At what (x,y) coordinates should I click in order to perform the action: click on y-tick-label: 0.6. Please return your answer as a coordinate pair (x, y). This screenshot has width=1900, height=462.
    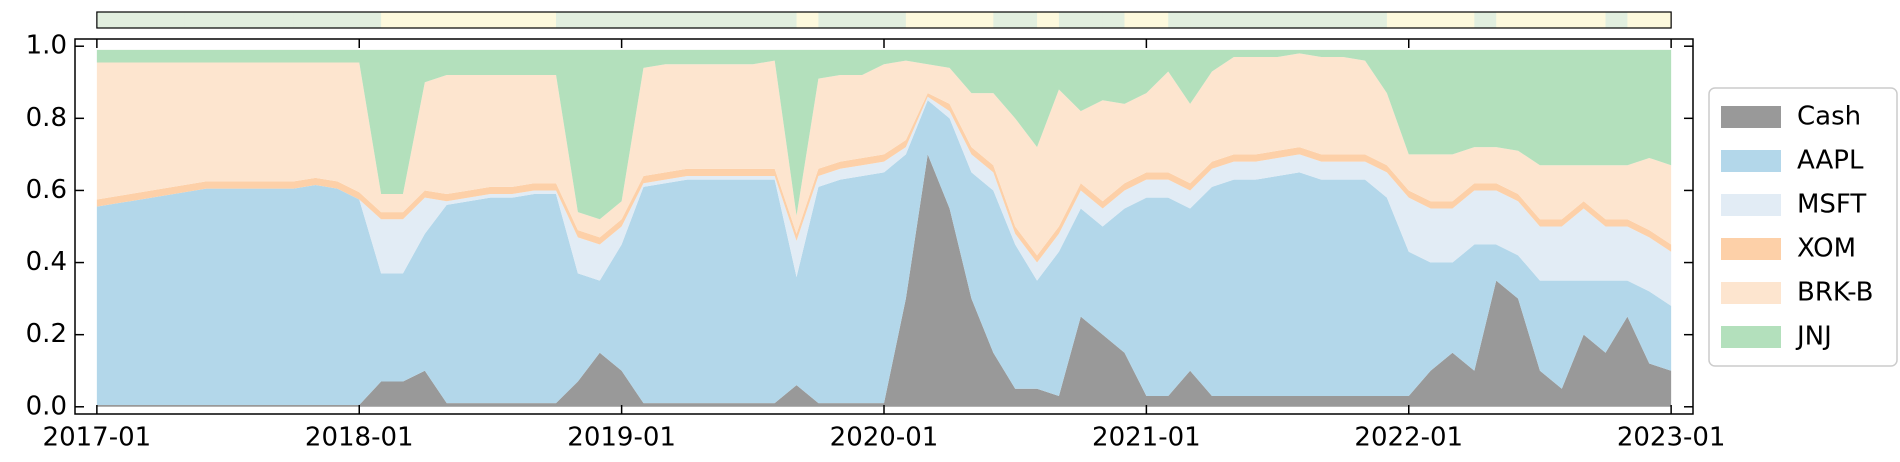
    Looking at the image, I should click on (46, 190).